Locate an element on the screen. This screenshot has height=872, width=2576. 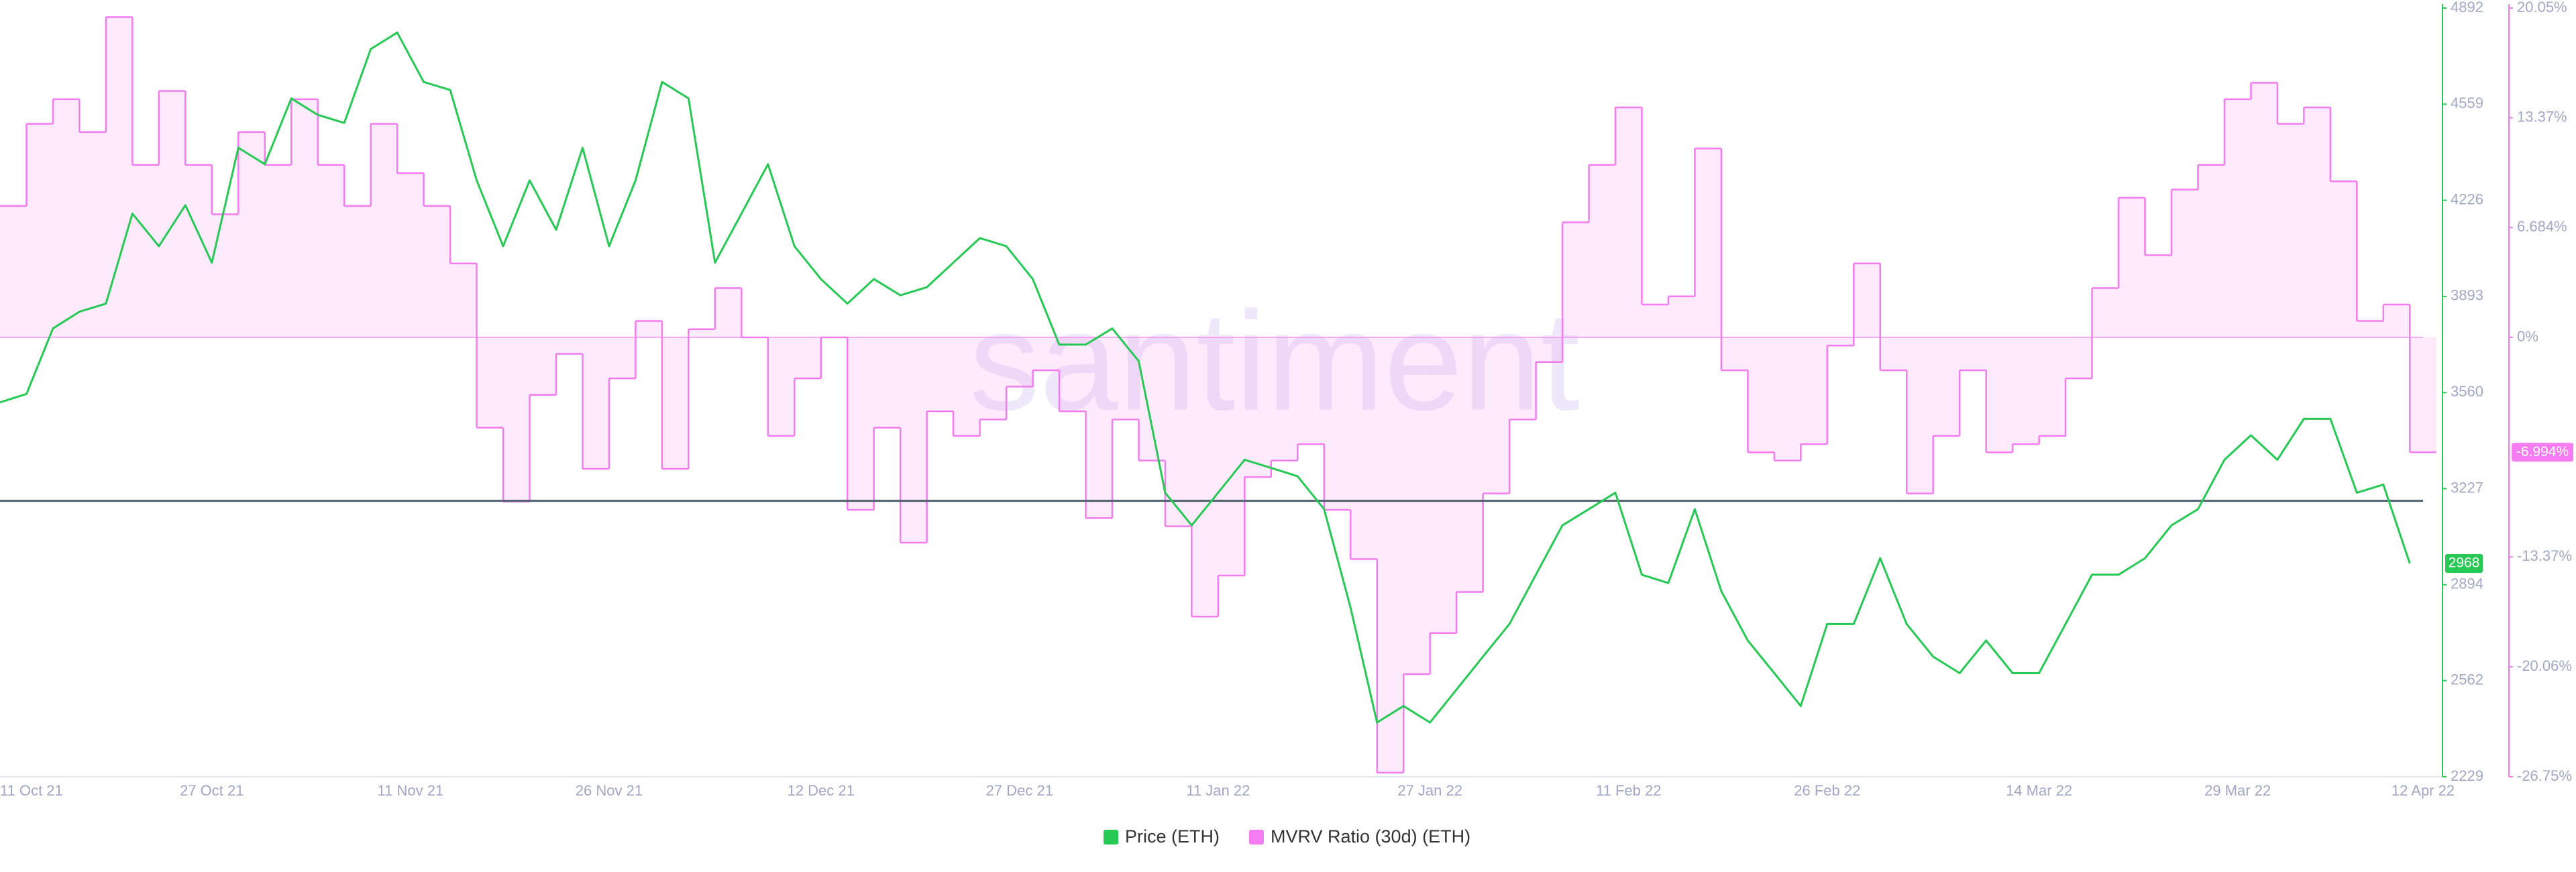
legend-label: MVRV Ratio (30d) (ETH) is located at coordinates (1370, 836).